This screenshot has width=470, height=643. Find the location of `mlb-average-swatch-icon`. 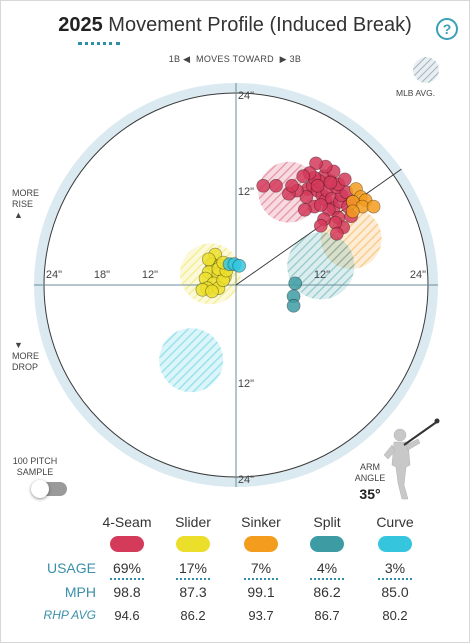

mlb-average-swatch-icon is located at coordinates (426, 70).